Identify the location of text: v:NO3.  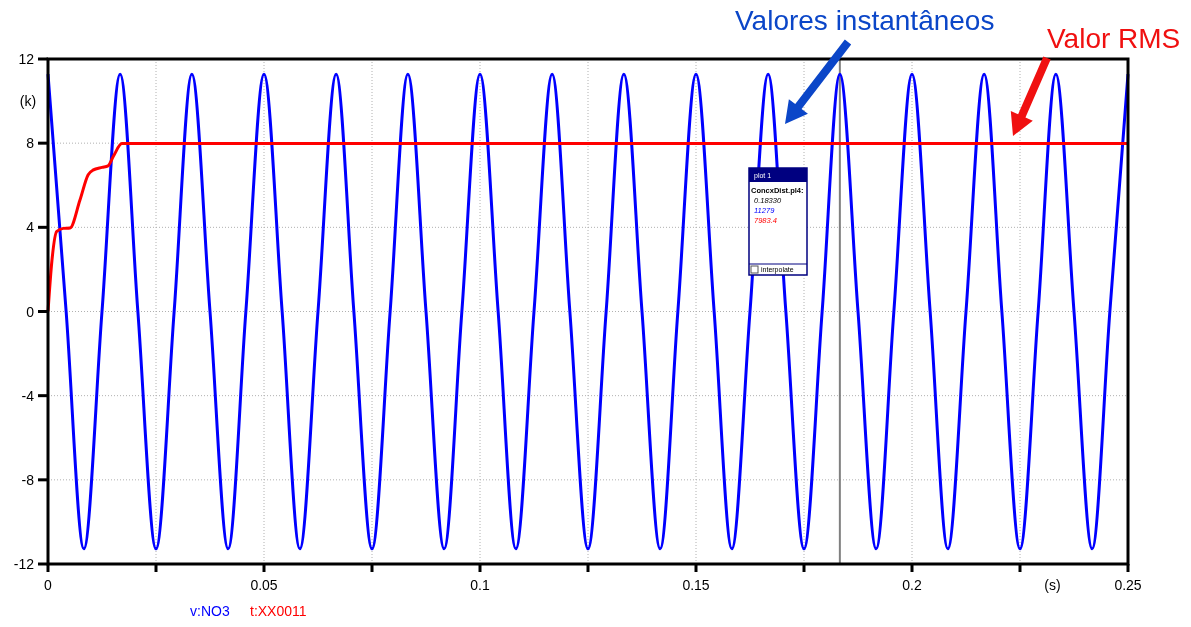
(210, 611).